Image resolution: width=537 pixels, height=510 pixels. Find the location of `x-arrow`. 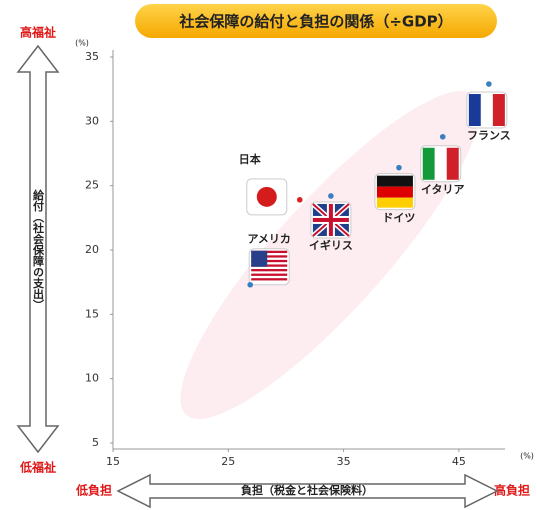

x-arrow is located at coordinates (307, 491).